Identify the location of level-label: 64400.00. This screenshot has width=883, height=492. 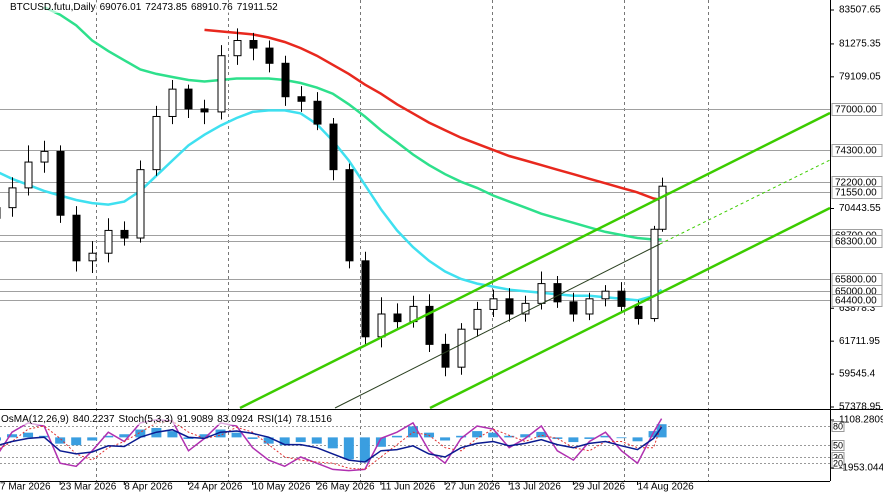
(856, 301).